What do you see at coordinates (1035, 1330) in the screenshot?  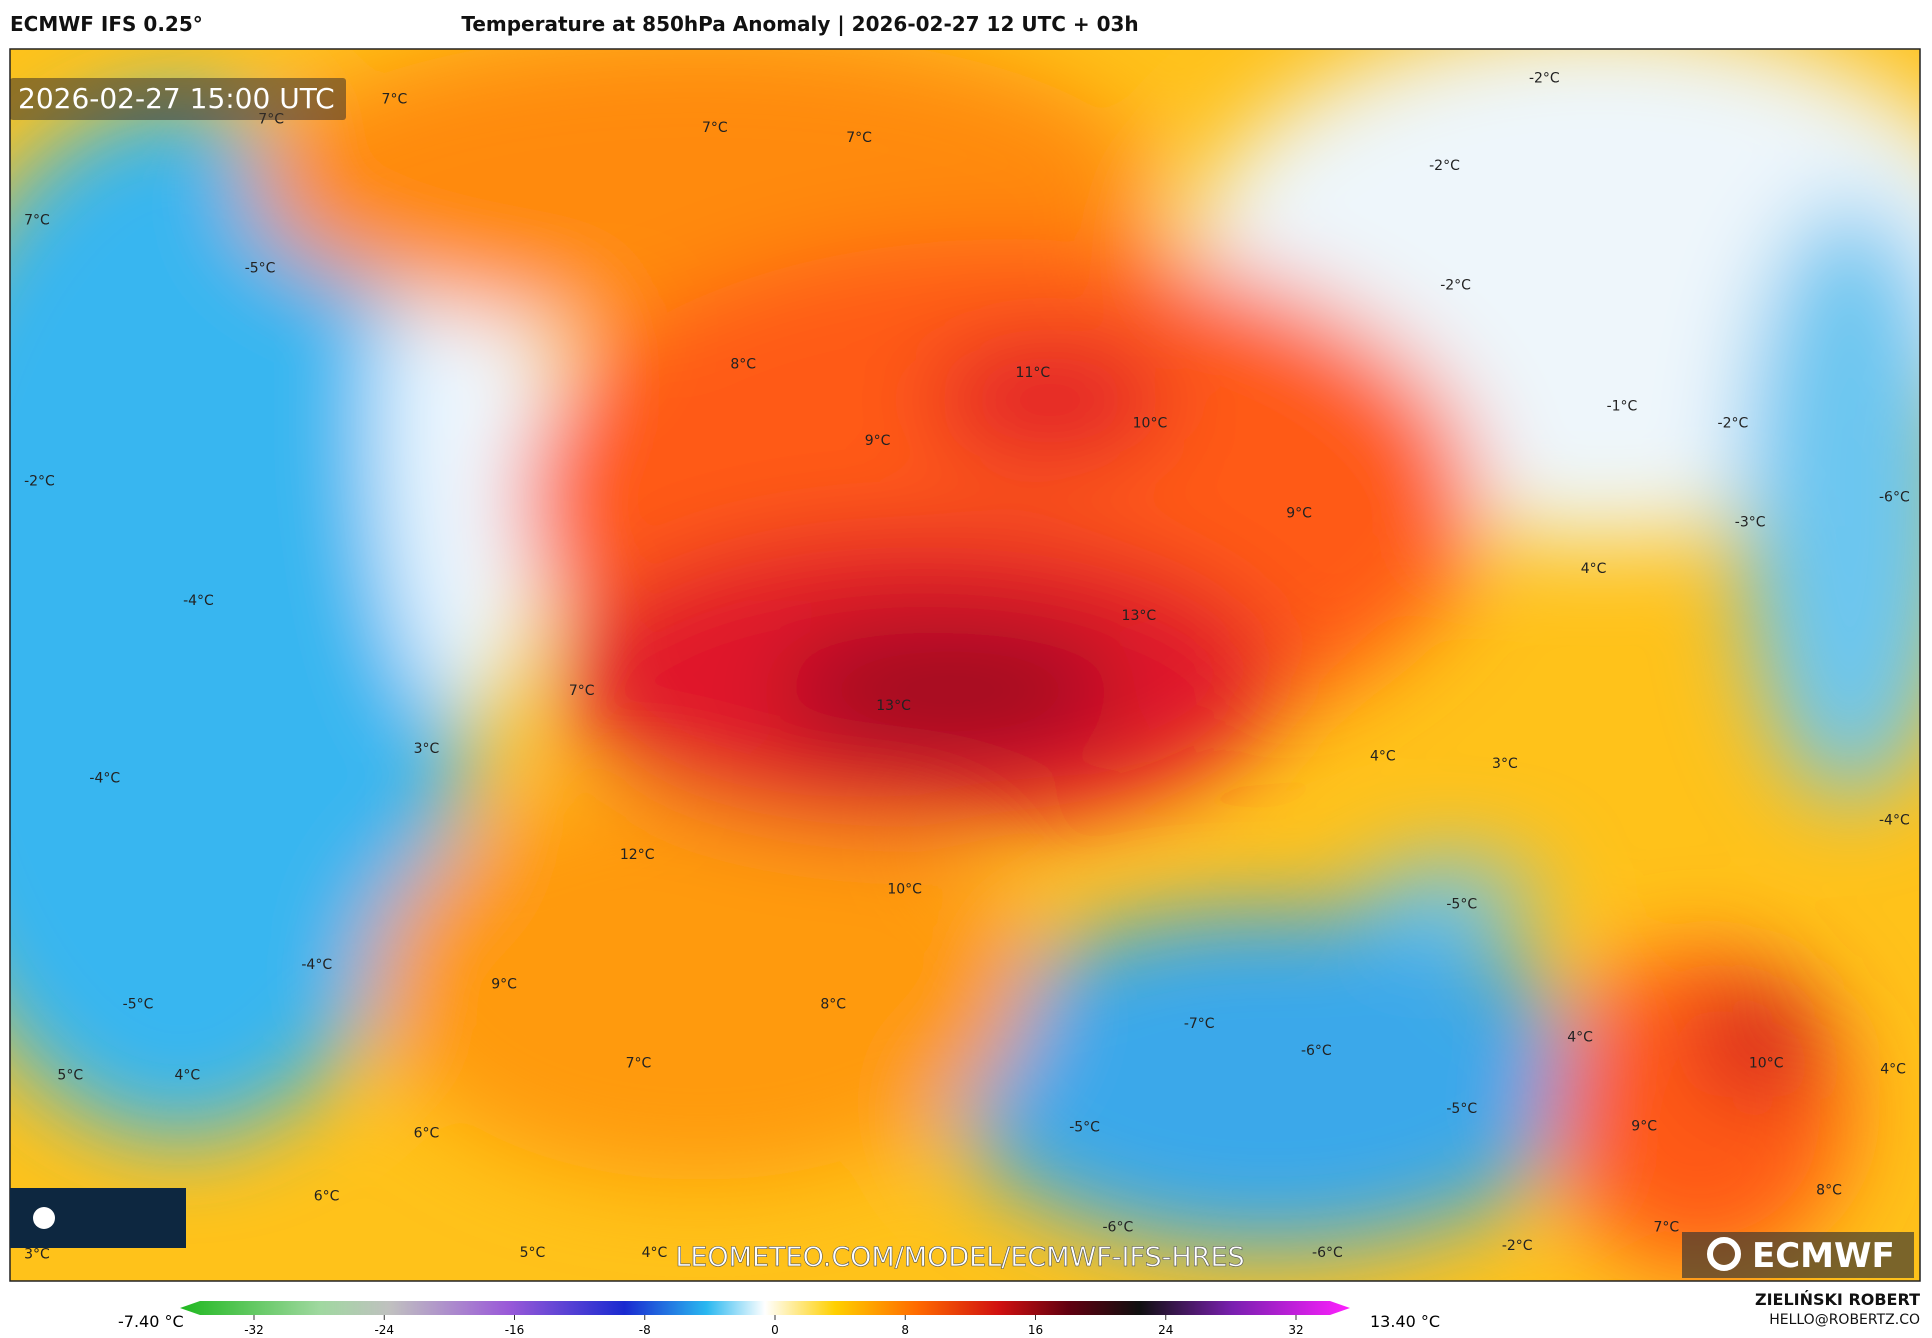 I see `colorbar-tick-label: 16` at bounding box center [1035, 1330].